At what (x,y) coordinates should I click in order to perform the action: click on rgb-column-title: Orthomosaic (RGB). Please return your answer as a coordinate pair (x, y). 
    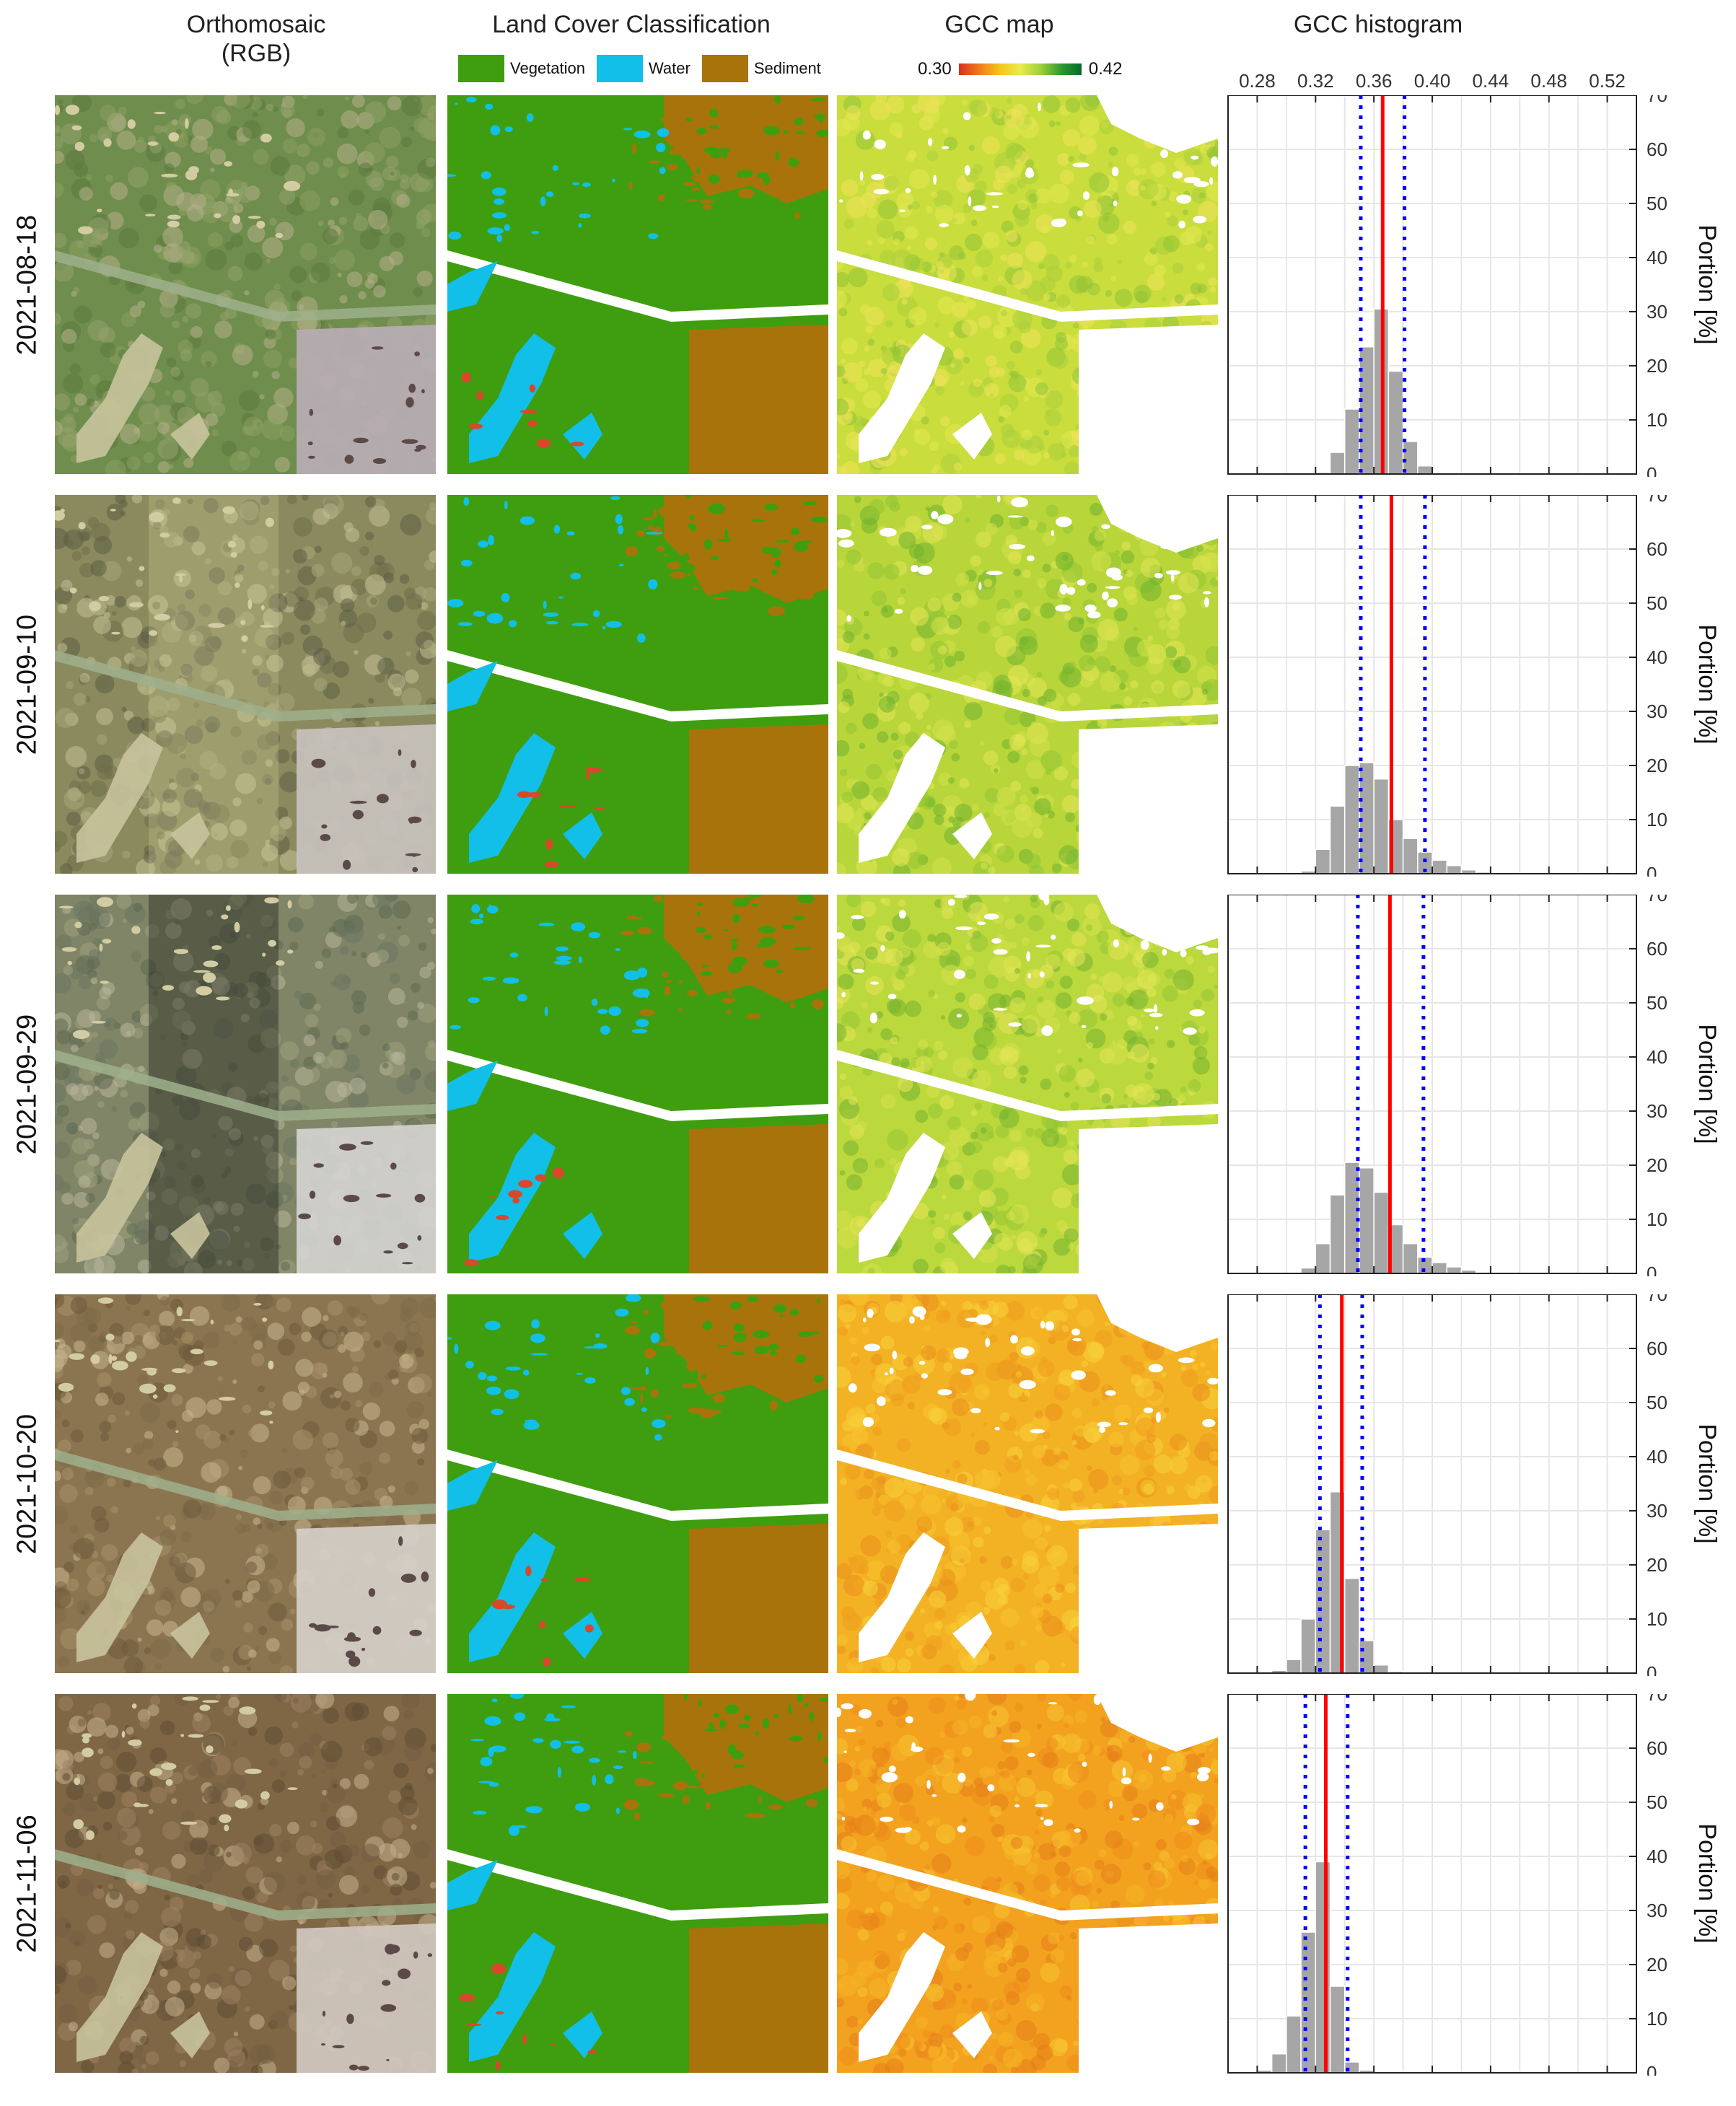
    Looking at the image, I should click on (256, 39).